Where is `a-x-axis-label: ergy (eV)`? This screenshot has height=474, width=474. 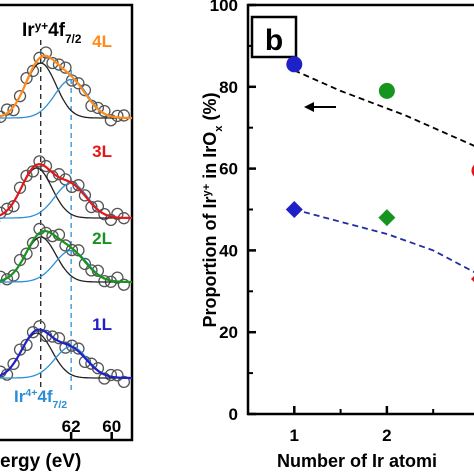
a-x-axis-label: ergy (eV) is located at coordinates (40, 461).